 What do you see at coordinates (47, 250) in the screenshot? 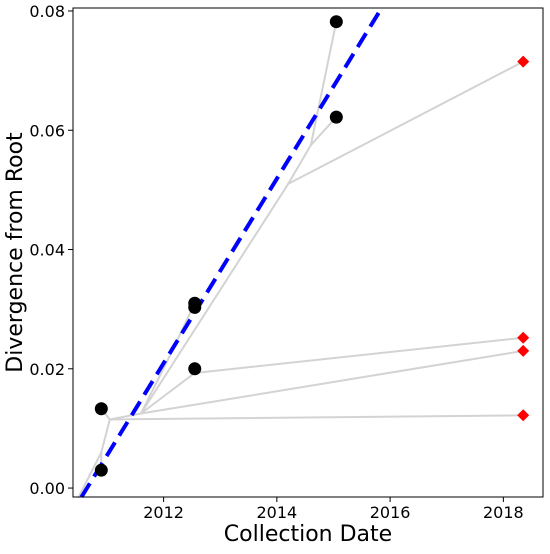
I see `y-tick-label: 0.04` at bounding box center [47, 250].